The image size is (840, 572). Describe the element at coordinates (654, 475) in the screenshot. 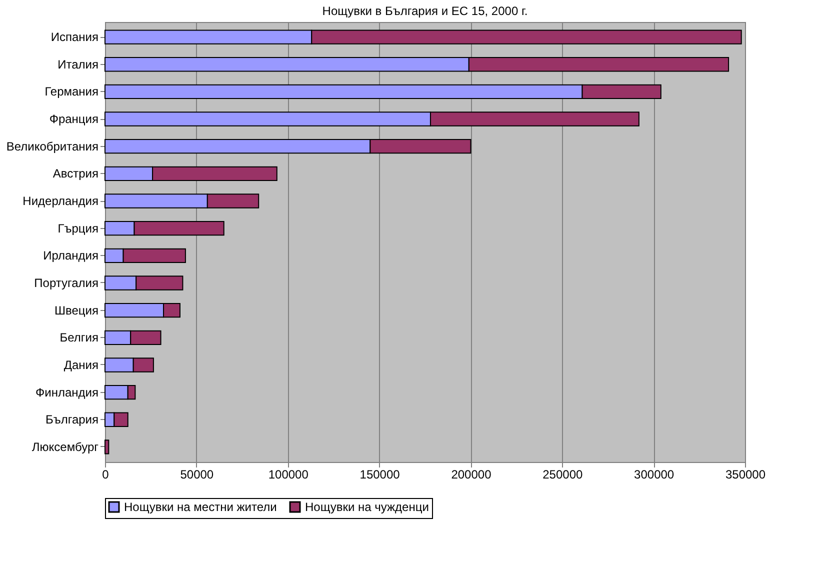

I see `x-tick-label: 300000` at that location.